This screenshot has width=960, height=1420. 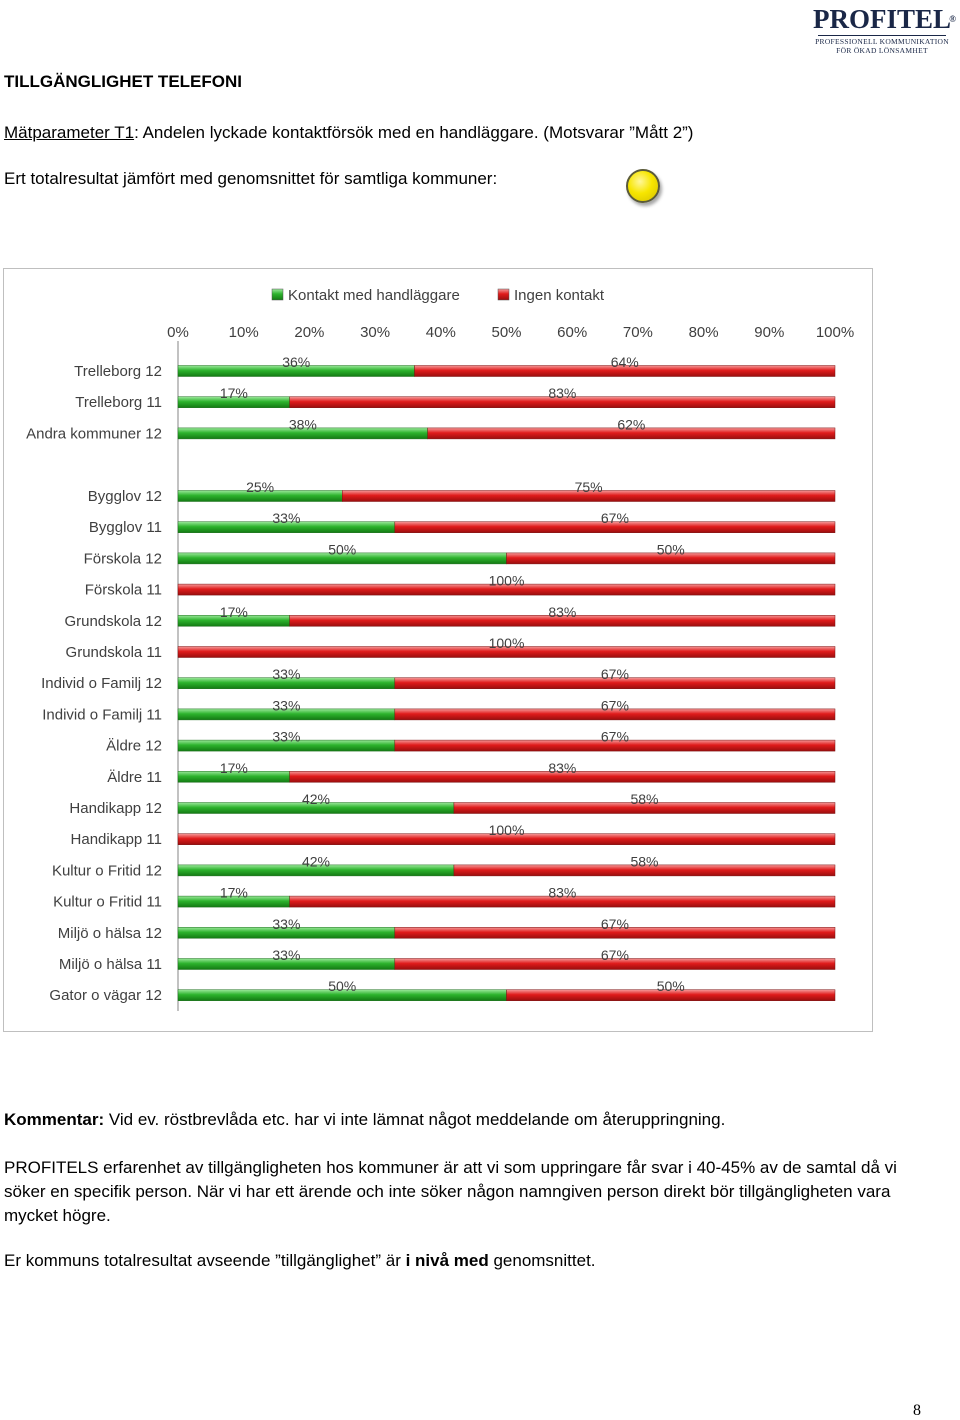 I want to click on bar-row: Grundskola 11 100%, so click(x=451, y=648).